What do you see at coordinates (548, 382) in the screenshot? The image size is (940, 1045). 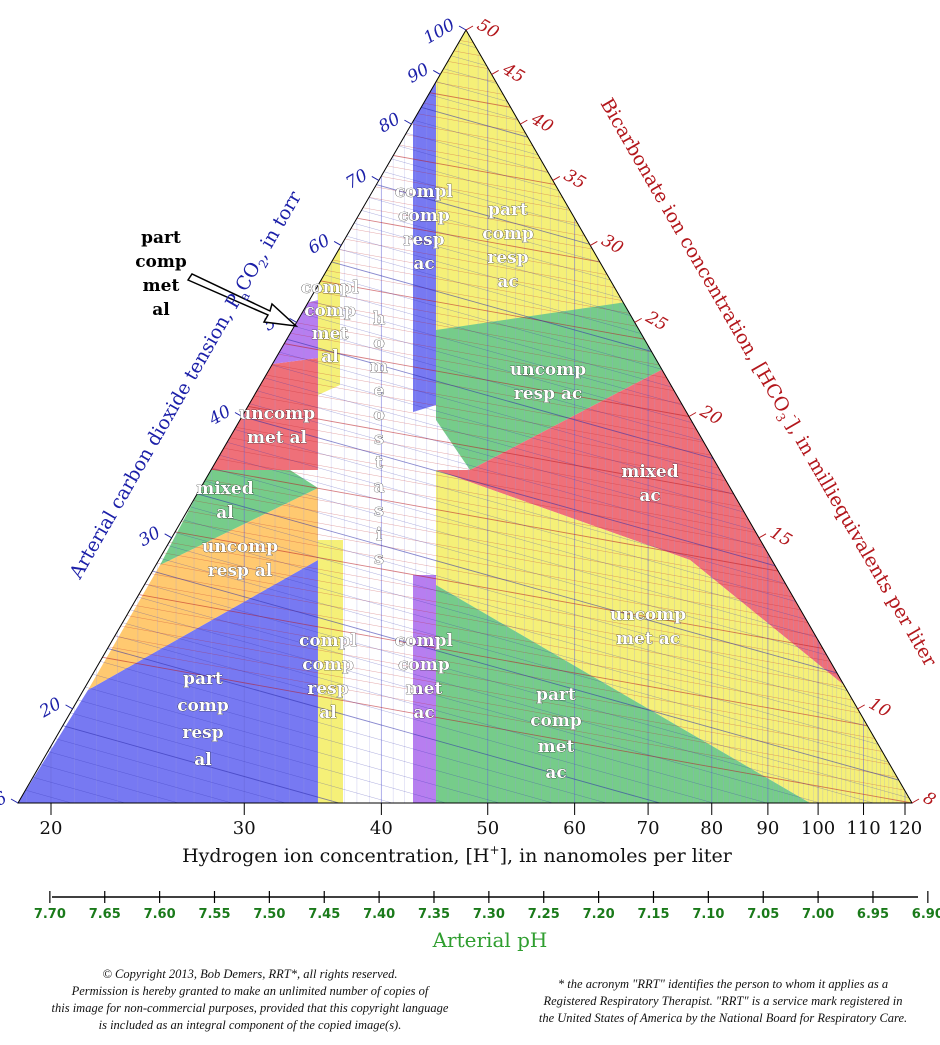 I see `region-label-uncomp-resp-ac: uncomp resp ac` at bounding box center [548, 382].